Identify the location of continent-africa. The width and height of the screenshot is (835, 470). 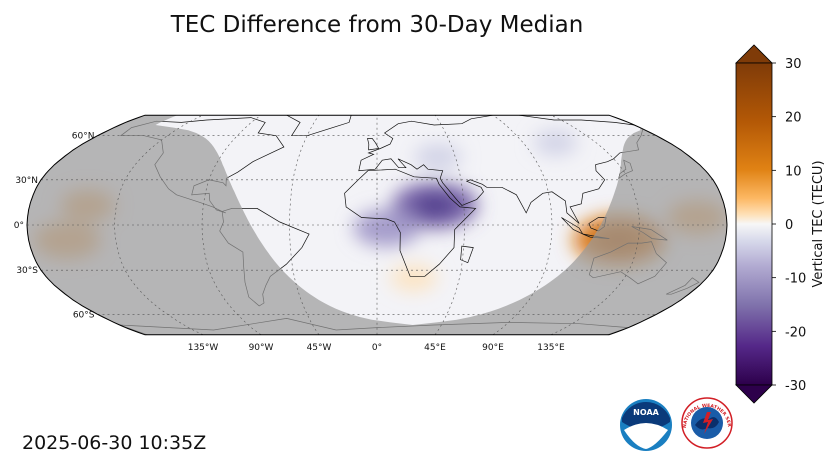
(410, 222).